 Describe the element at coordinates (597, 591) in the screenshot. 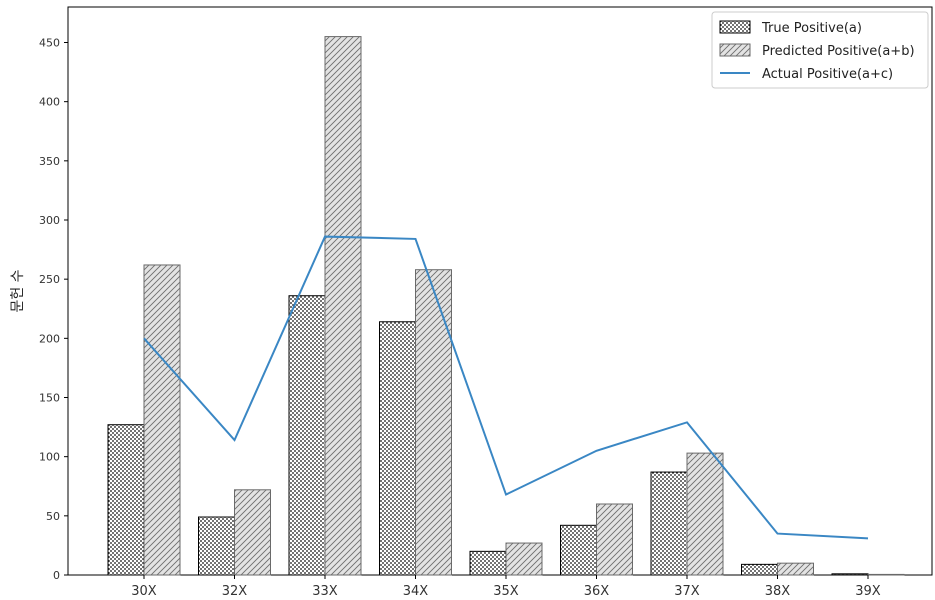

I see `x-tick-label: 36X` at that location.